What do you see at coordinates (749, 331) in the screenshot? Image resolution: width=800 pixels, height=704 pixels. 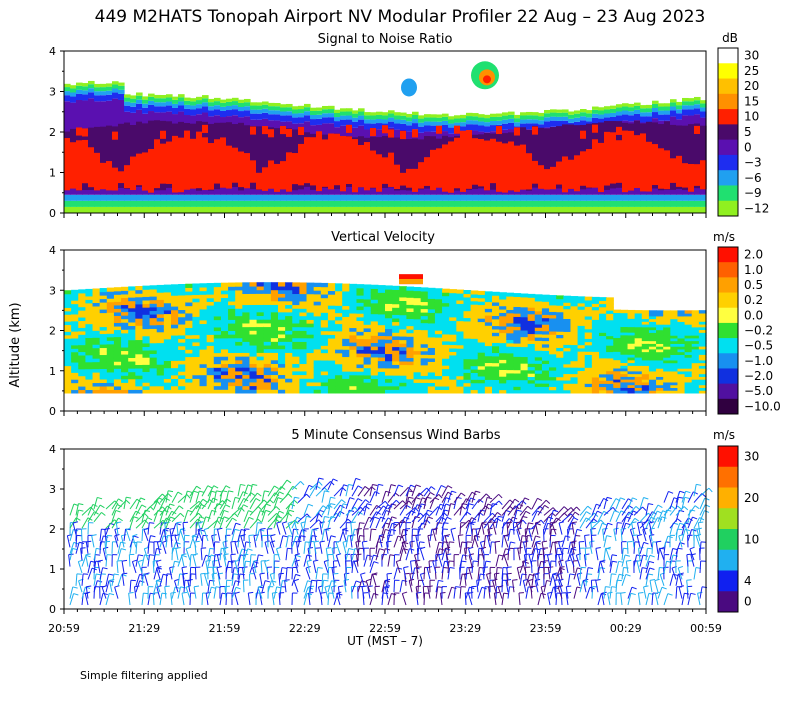 I see `velocity-colorbar: 2.01.00.50.20.0−0.2−0.5−1.0−2.0−5.0−10.0` at bounding box center [749, 331].